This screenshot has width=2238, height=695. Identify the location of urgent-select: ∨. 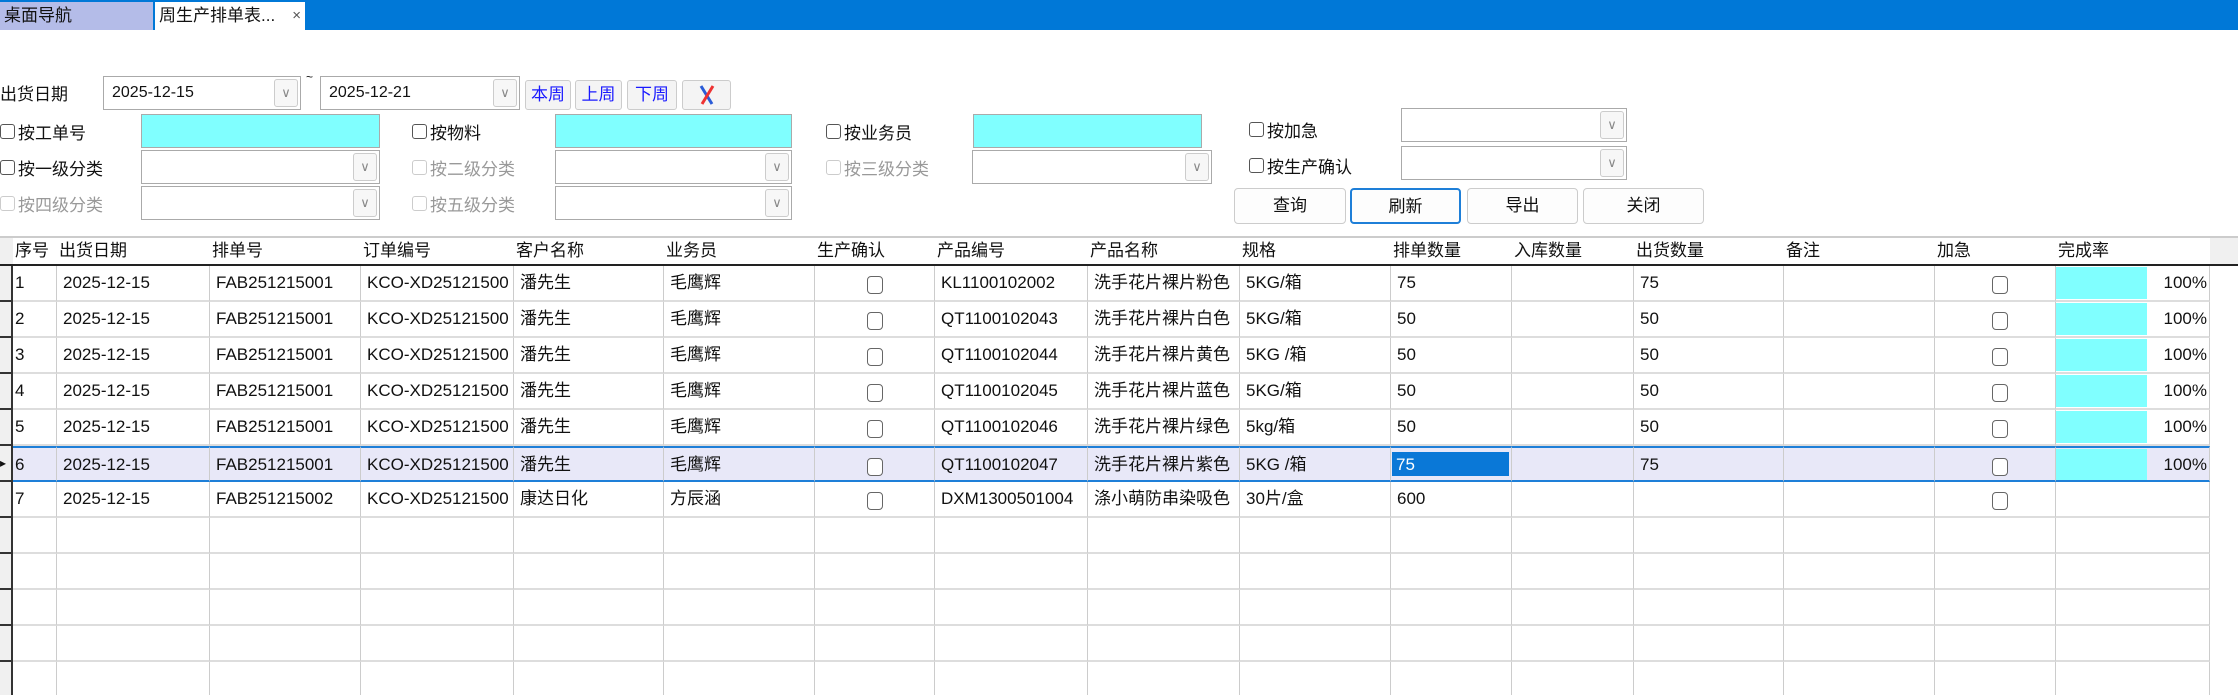
(1514, 125).